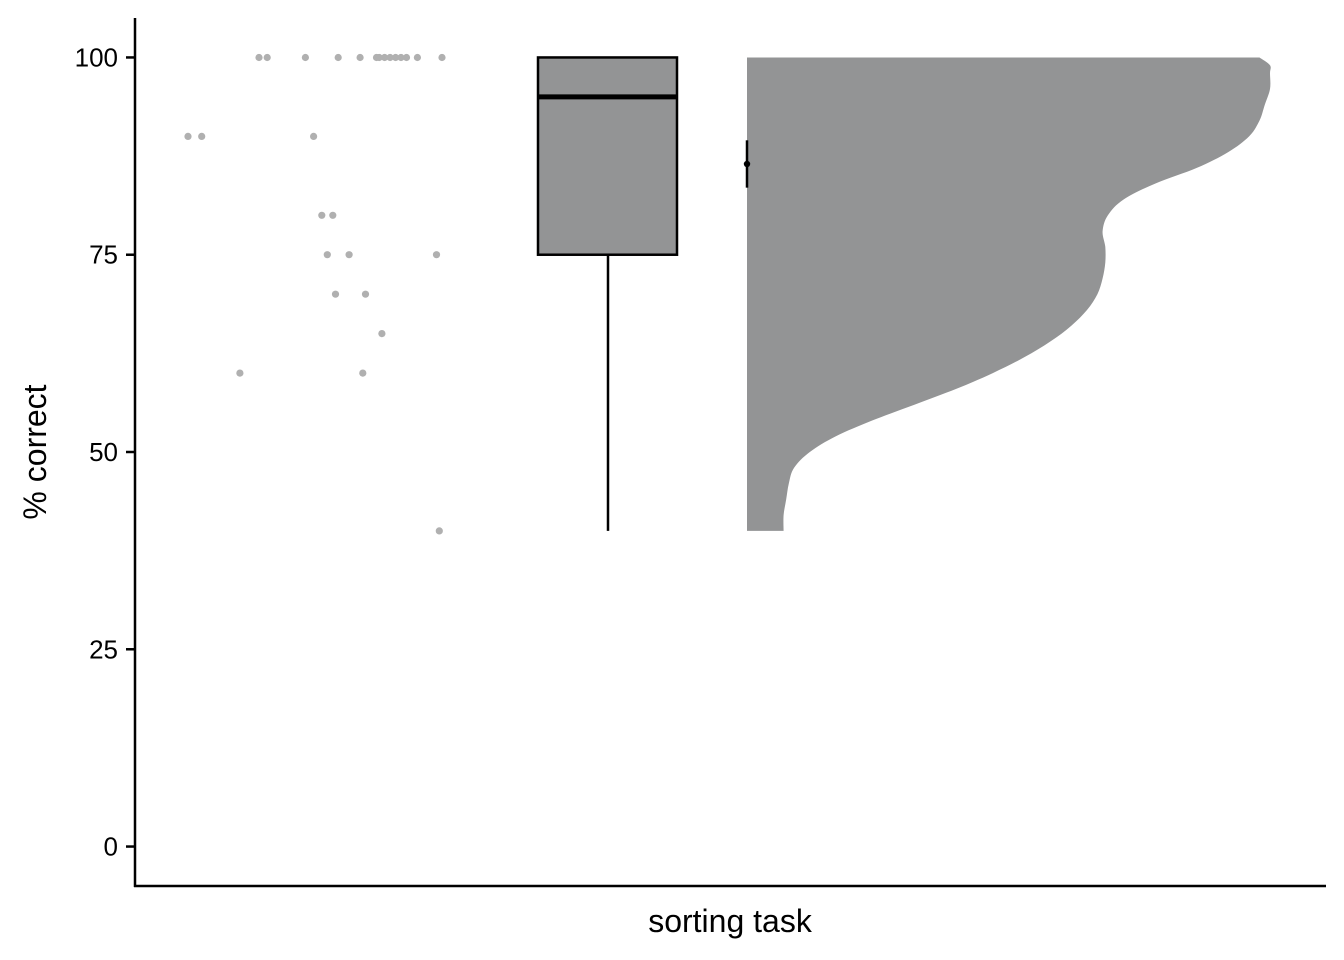 The image size is (1344, 960). What do you see at coordinates (35, 451) in the screenshot?
I see `y-axis-title: % correct` at bounding box center [35, 451].